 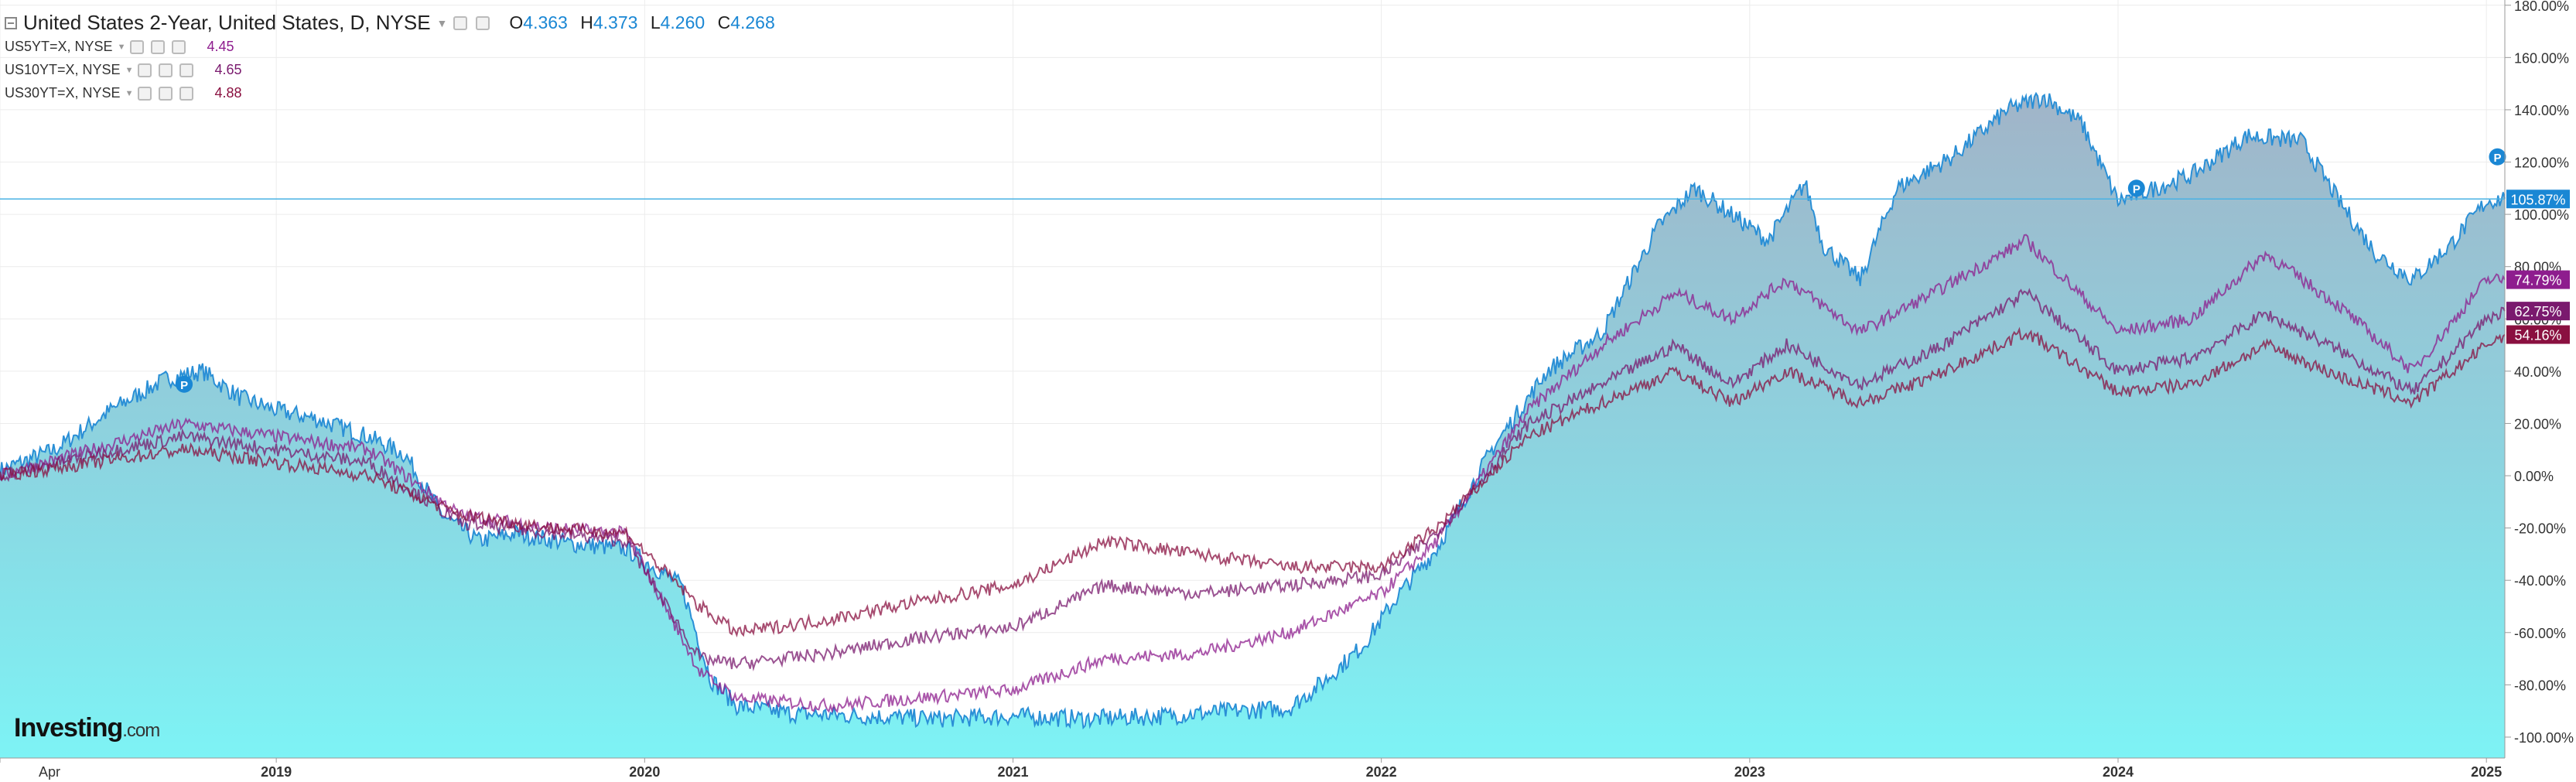 What do you see at coordinates (615, 22) in the screenshot?
I see `high-value: 4.373` at bounding box center [615, 22].